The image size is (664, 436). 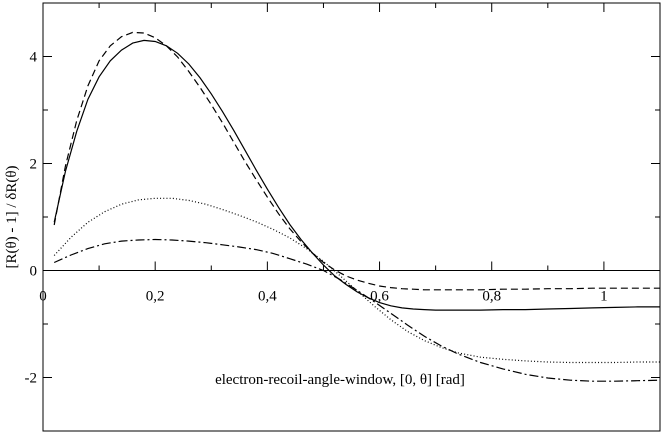 I want to click on y-tick-label: 2, so click(x=34, y=165).